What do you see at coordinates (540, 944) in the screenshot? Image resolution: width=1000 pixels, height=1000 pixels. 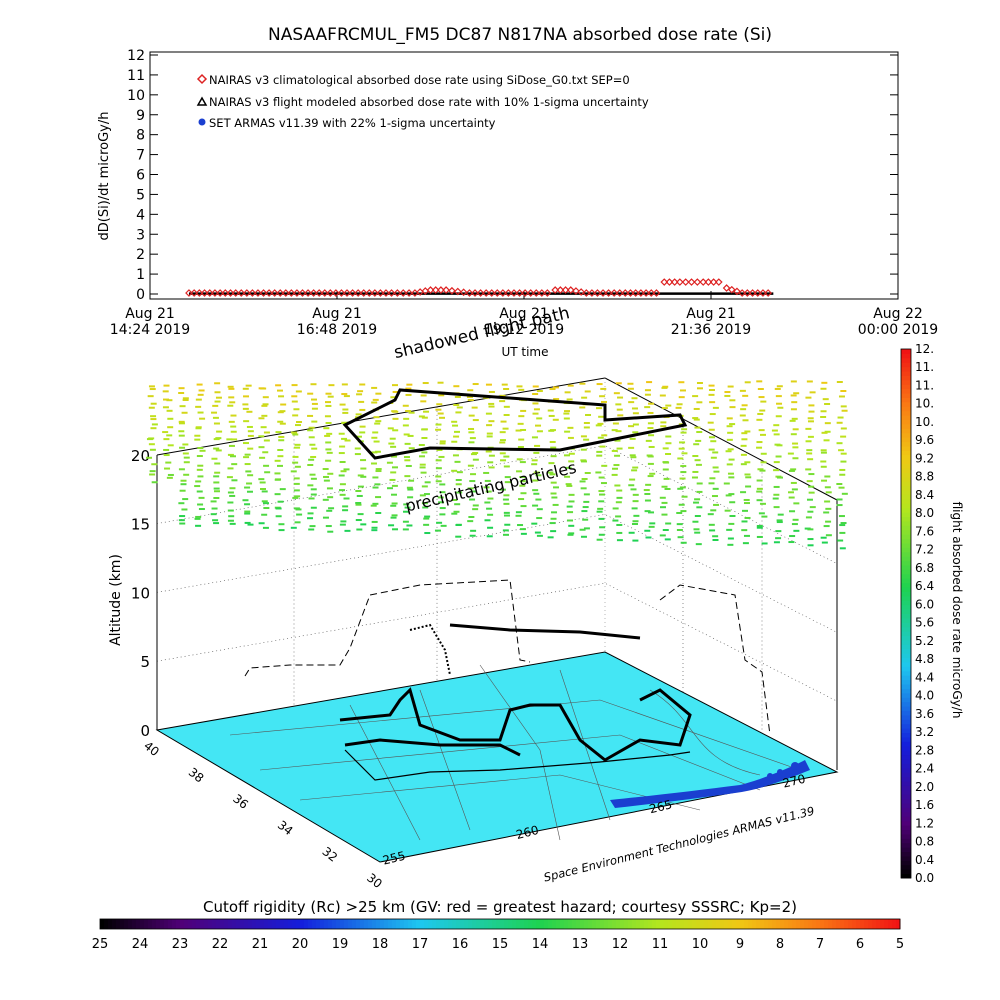 I see `rigidity-tick-label: 14` at bounding box center [540, 944].